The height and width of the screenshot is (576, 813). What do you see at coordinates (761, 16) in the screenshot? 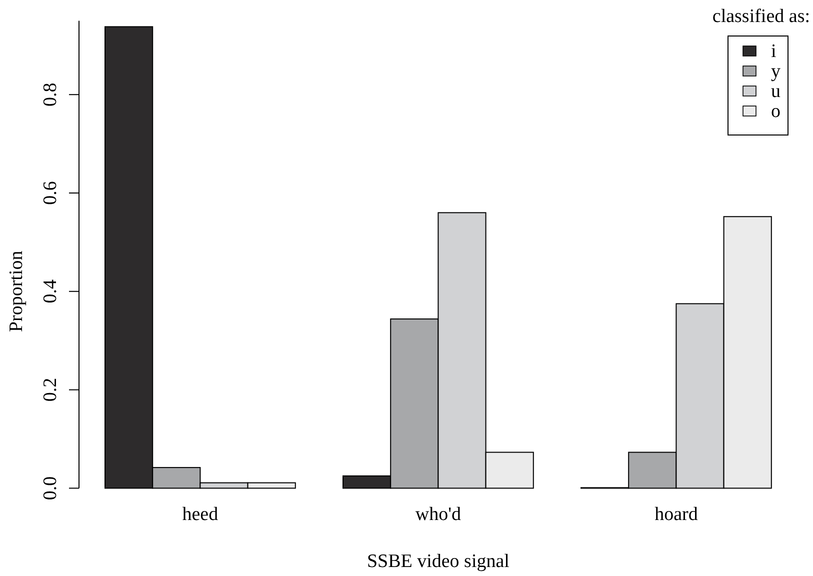
I see `legend-title: classified as:` at bounding box center [761, 16].